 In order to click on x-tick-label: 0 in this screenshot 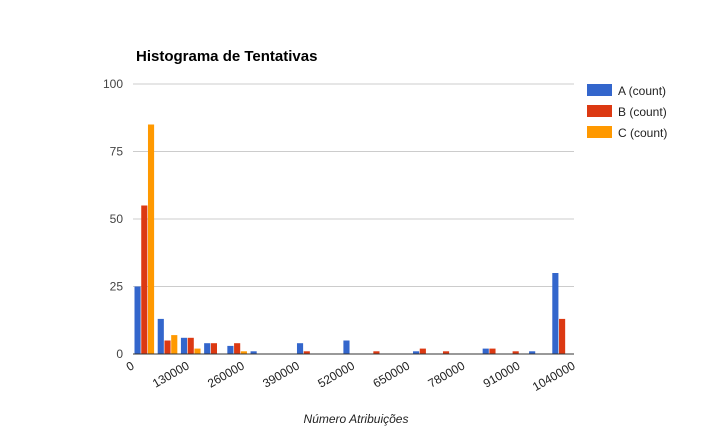, I will do `click(130, 366)`.